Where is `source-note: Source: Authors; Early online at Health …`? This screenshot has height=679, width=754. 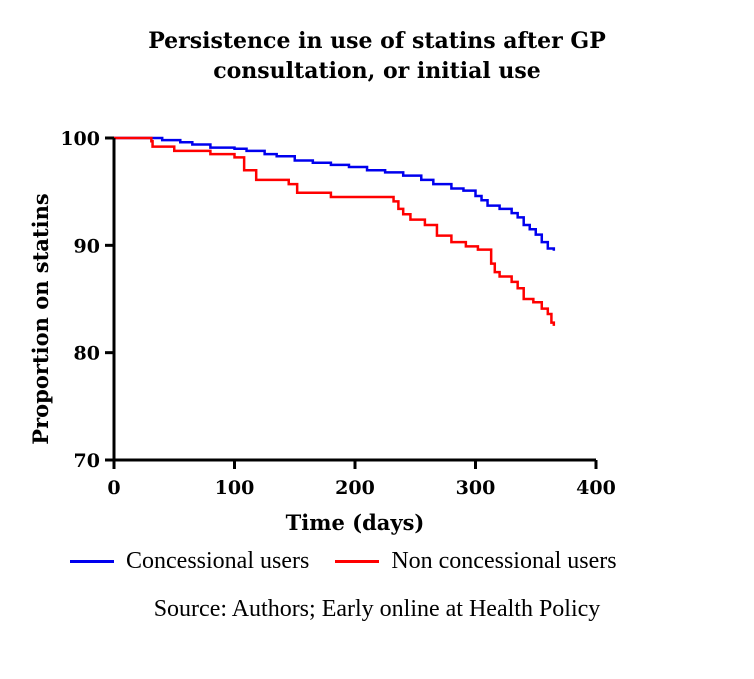
source-note: Source: Authors; Early online at Health … is located at coordinates (377, 609).